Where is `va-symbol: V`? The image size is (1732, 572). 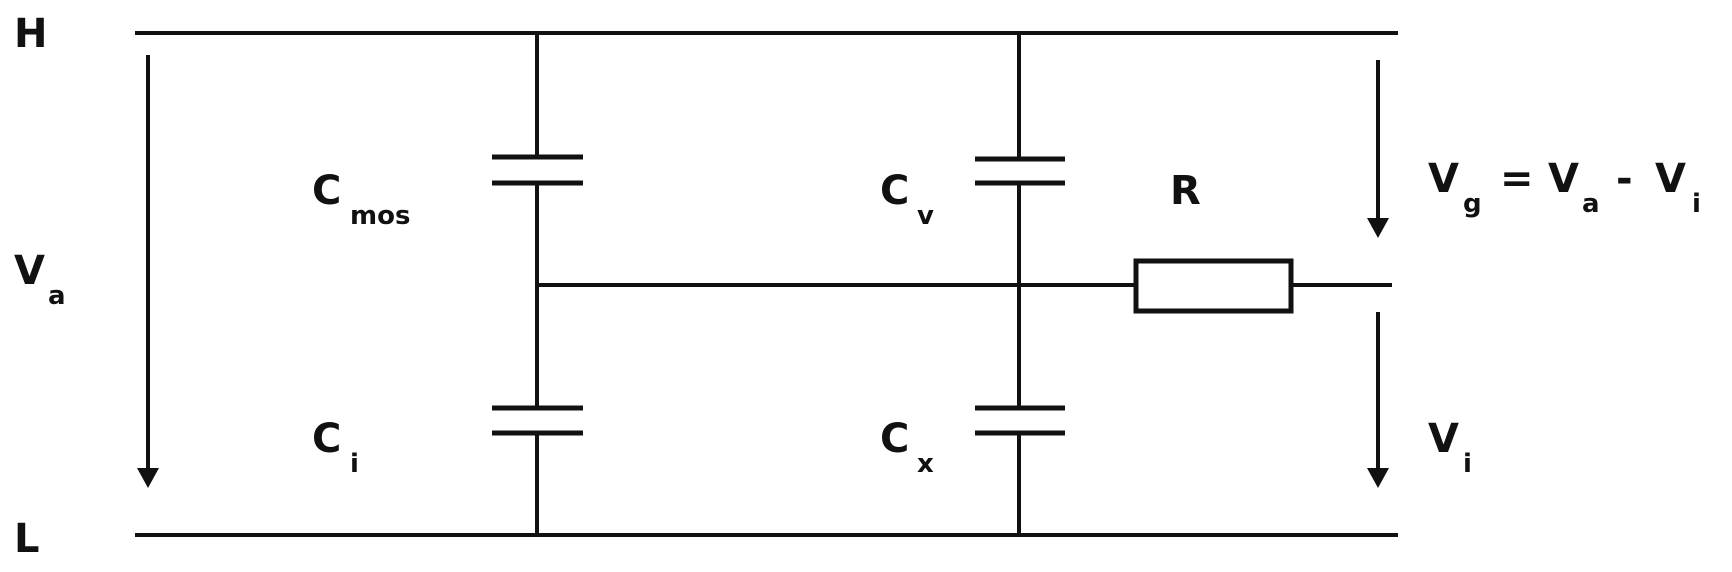
va-symbol: V is located at coordinates (29, 271).